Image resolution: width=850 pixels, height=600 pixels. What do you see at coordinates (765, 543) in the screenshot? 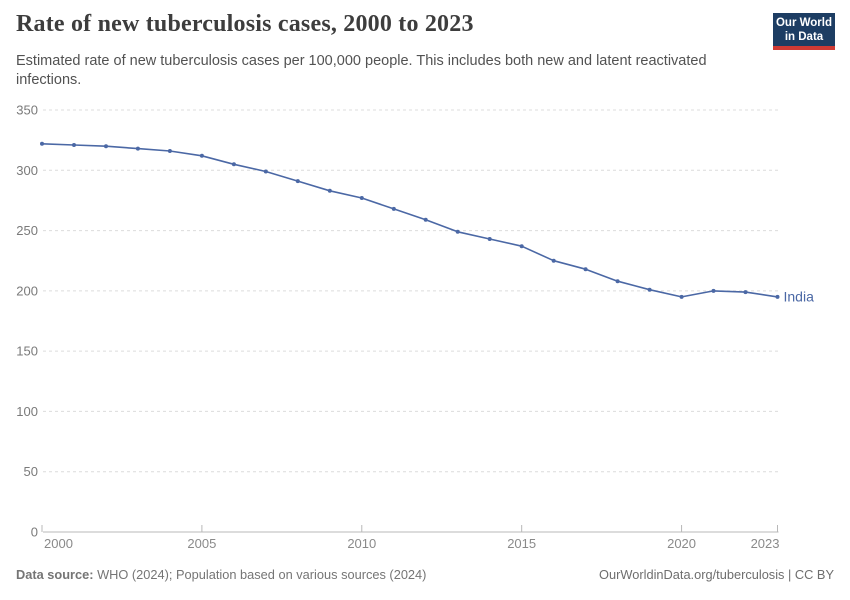
I see `x-tick-label: 2023` at bounding box center [765, 543].